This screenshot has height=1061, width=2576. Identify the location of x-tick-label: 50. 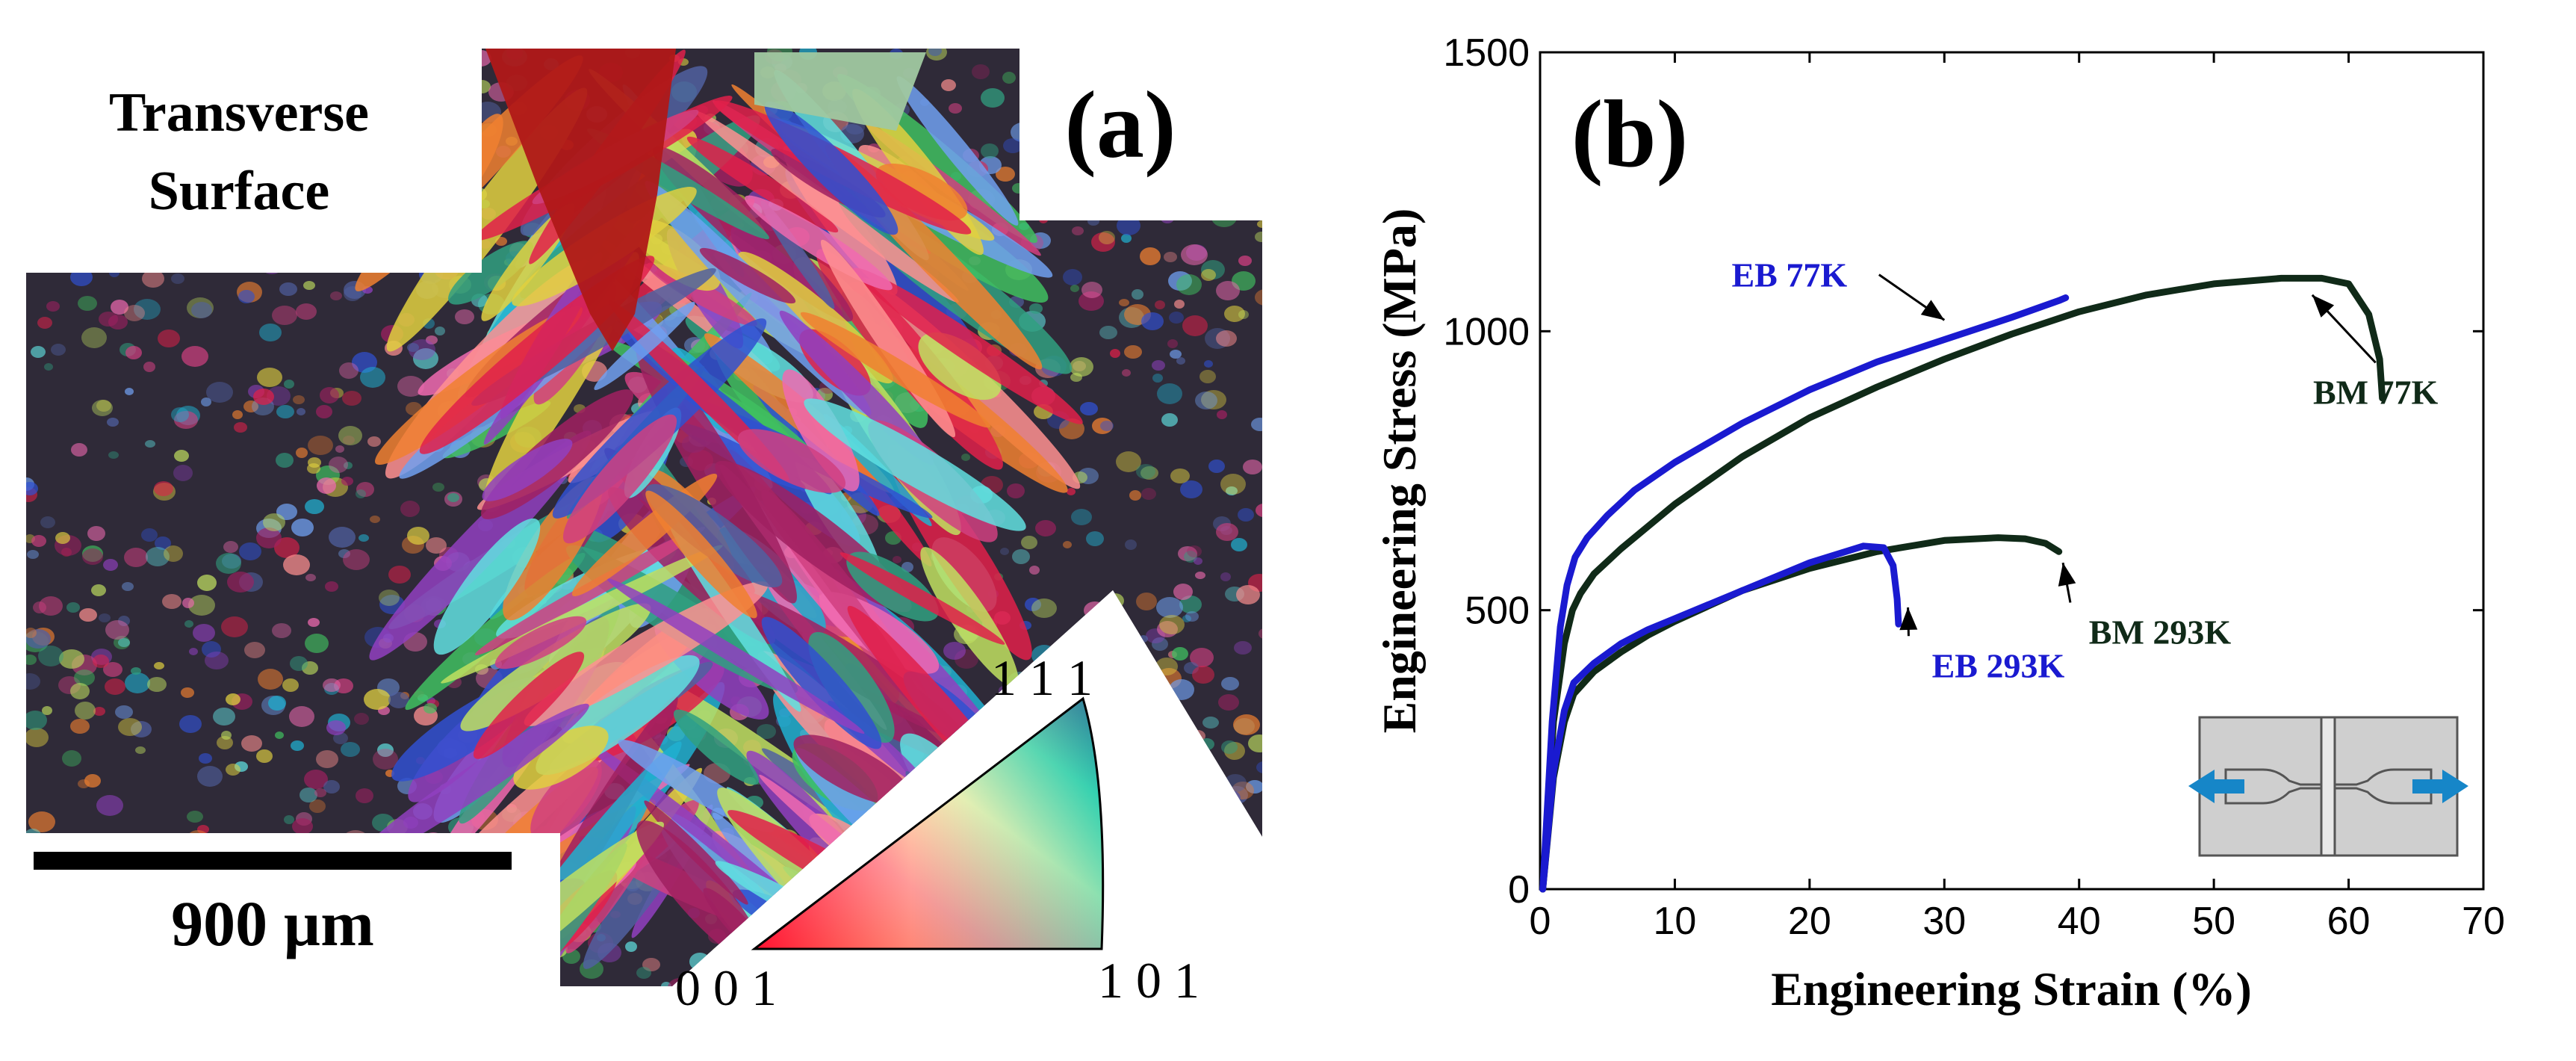
(2213, 921).